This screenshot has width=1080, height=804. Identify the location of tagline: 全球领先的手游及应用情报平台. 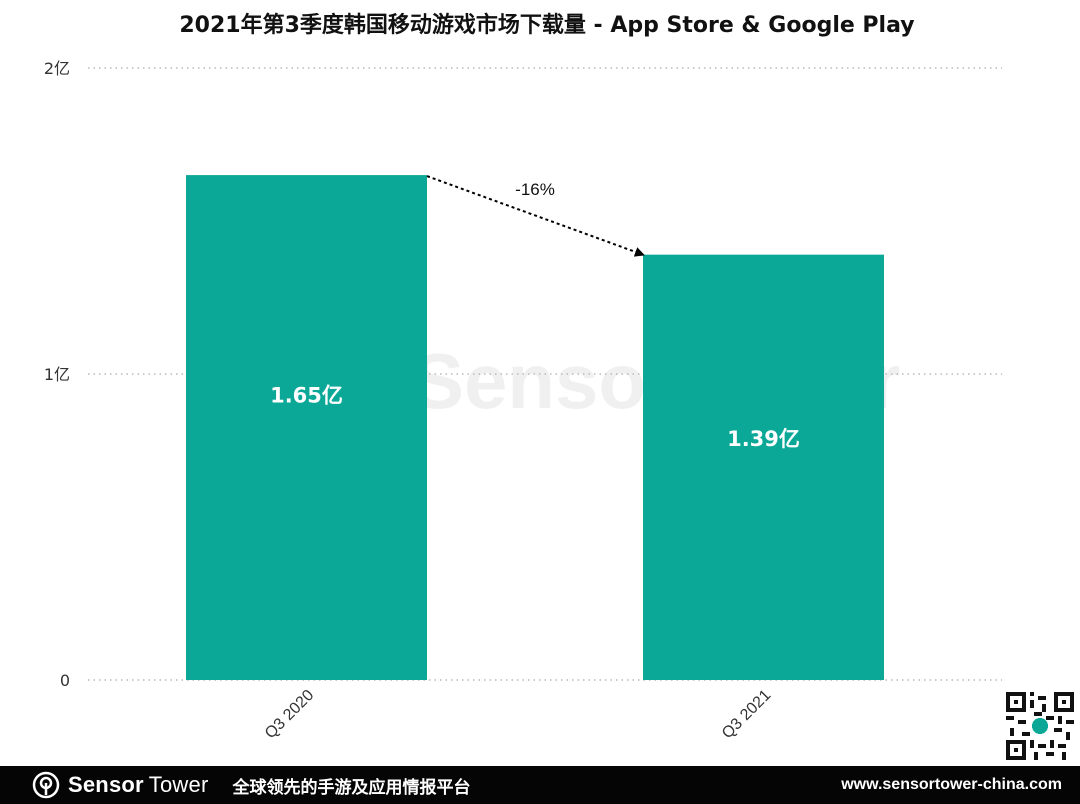
(351, 787).